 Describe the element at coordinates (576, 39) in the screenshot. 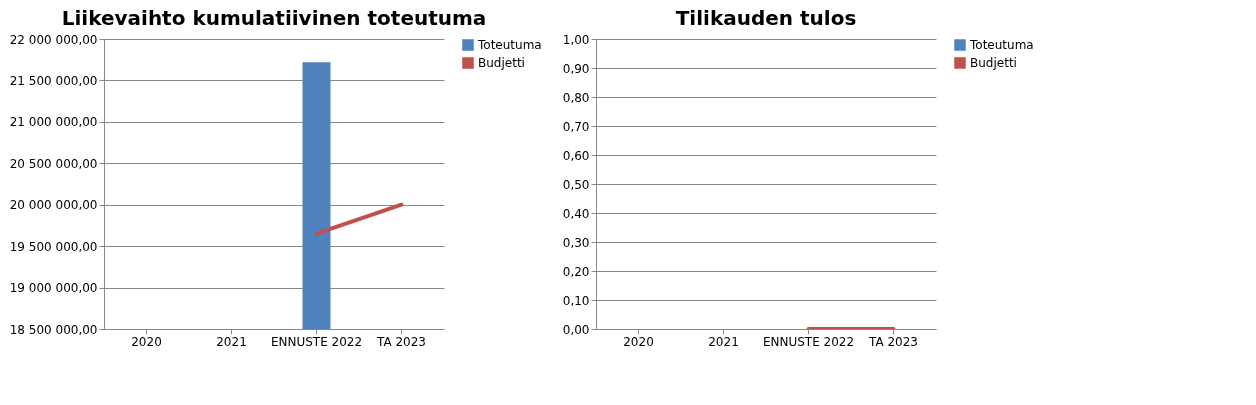

I see `y-tick-label: 1,00` at that location.